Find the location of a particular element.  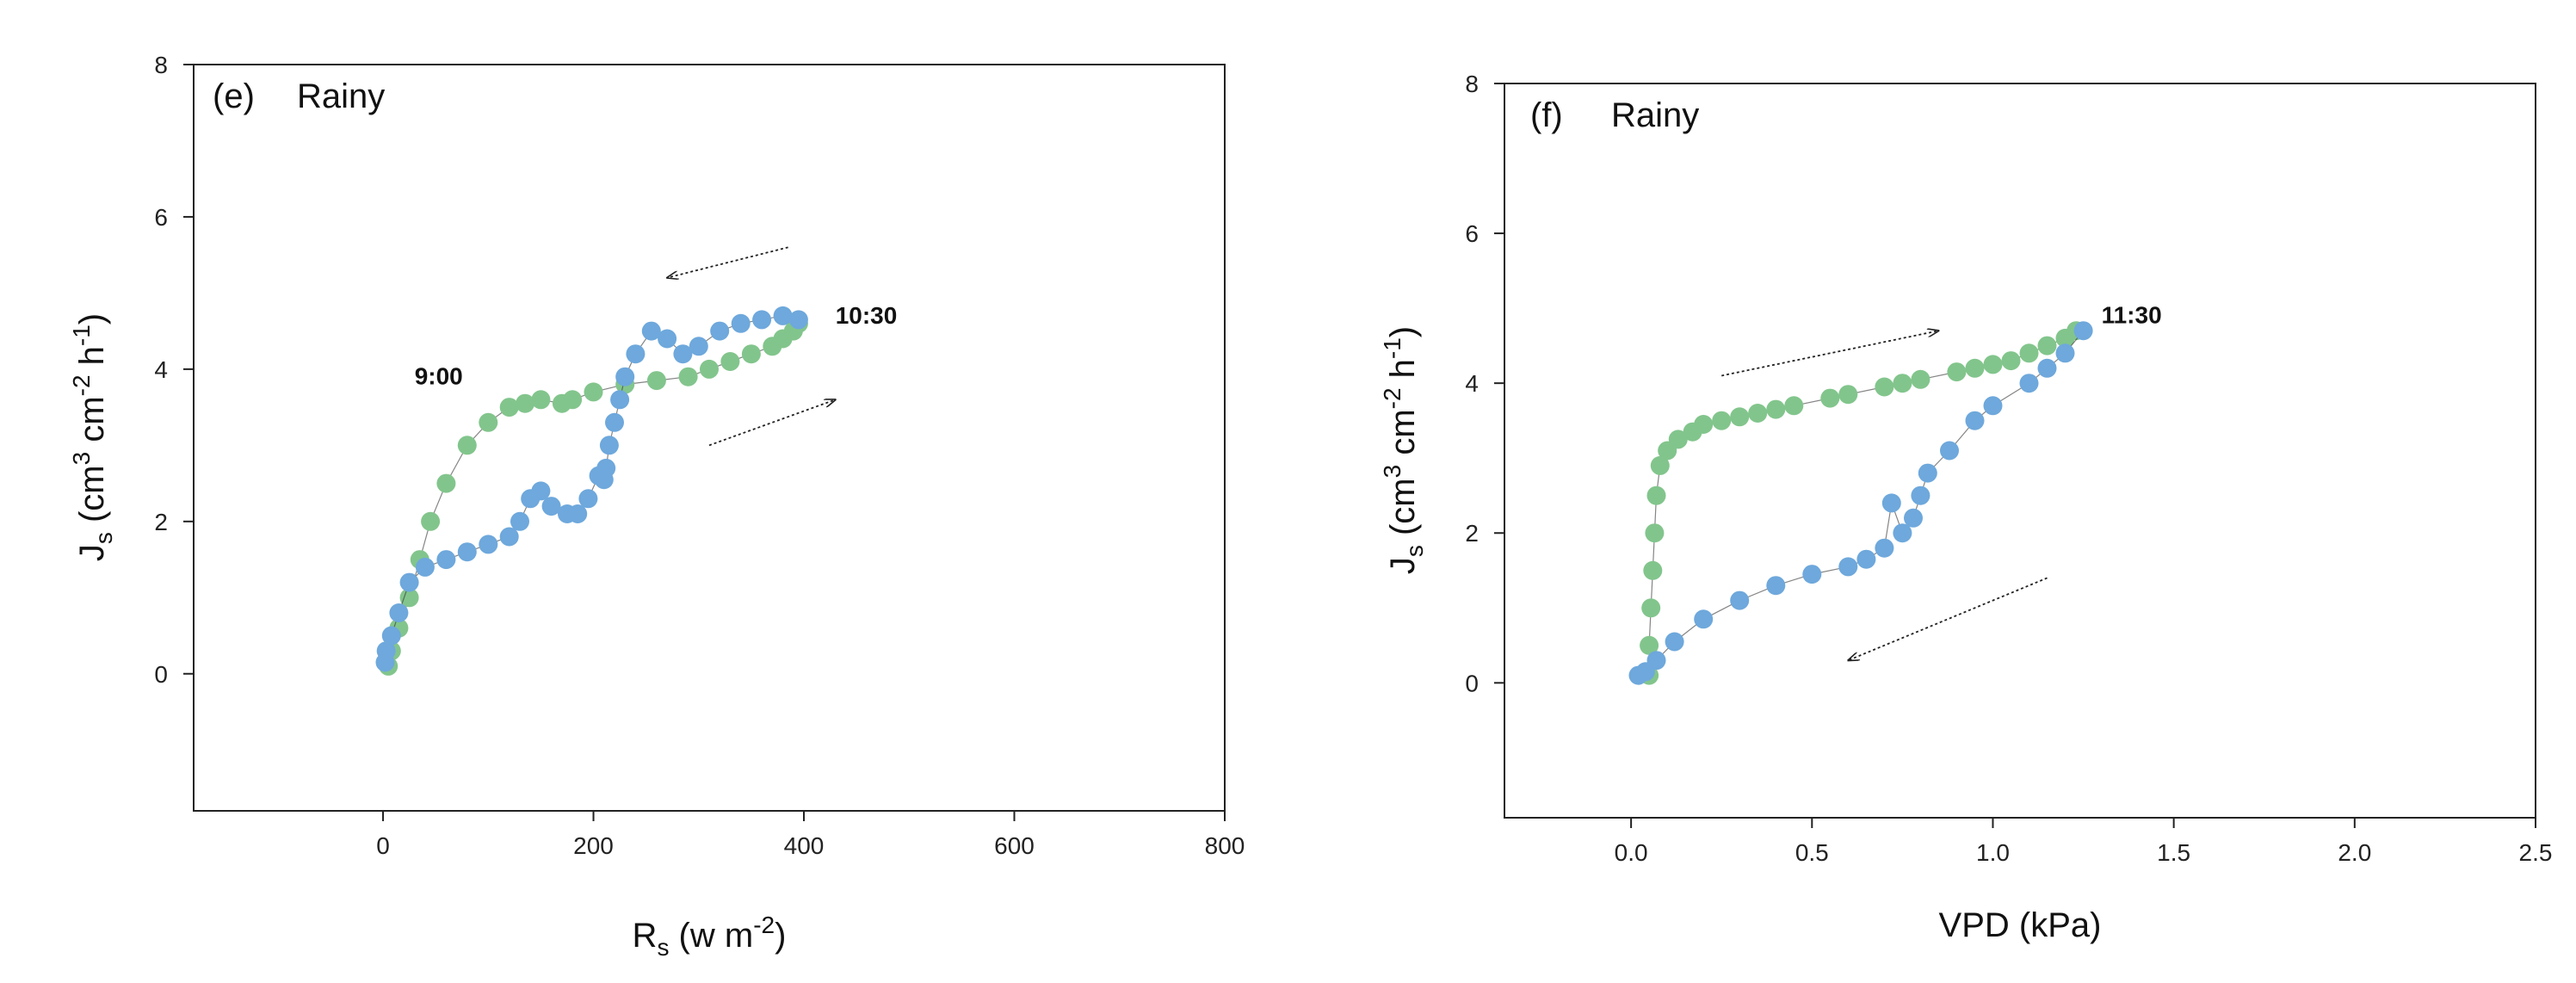

x-tick-label-f: 0.5 is located at coordinates (1812, 852).